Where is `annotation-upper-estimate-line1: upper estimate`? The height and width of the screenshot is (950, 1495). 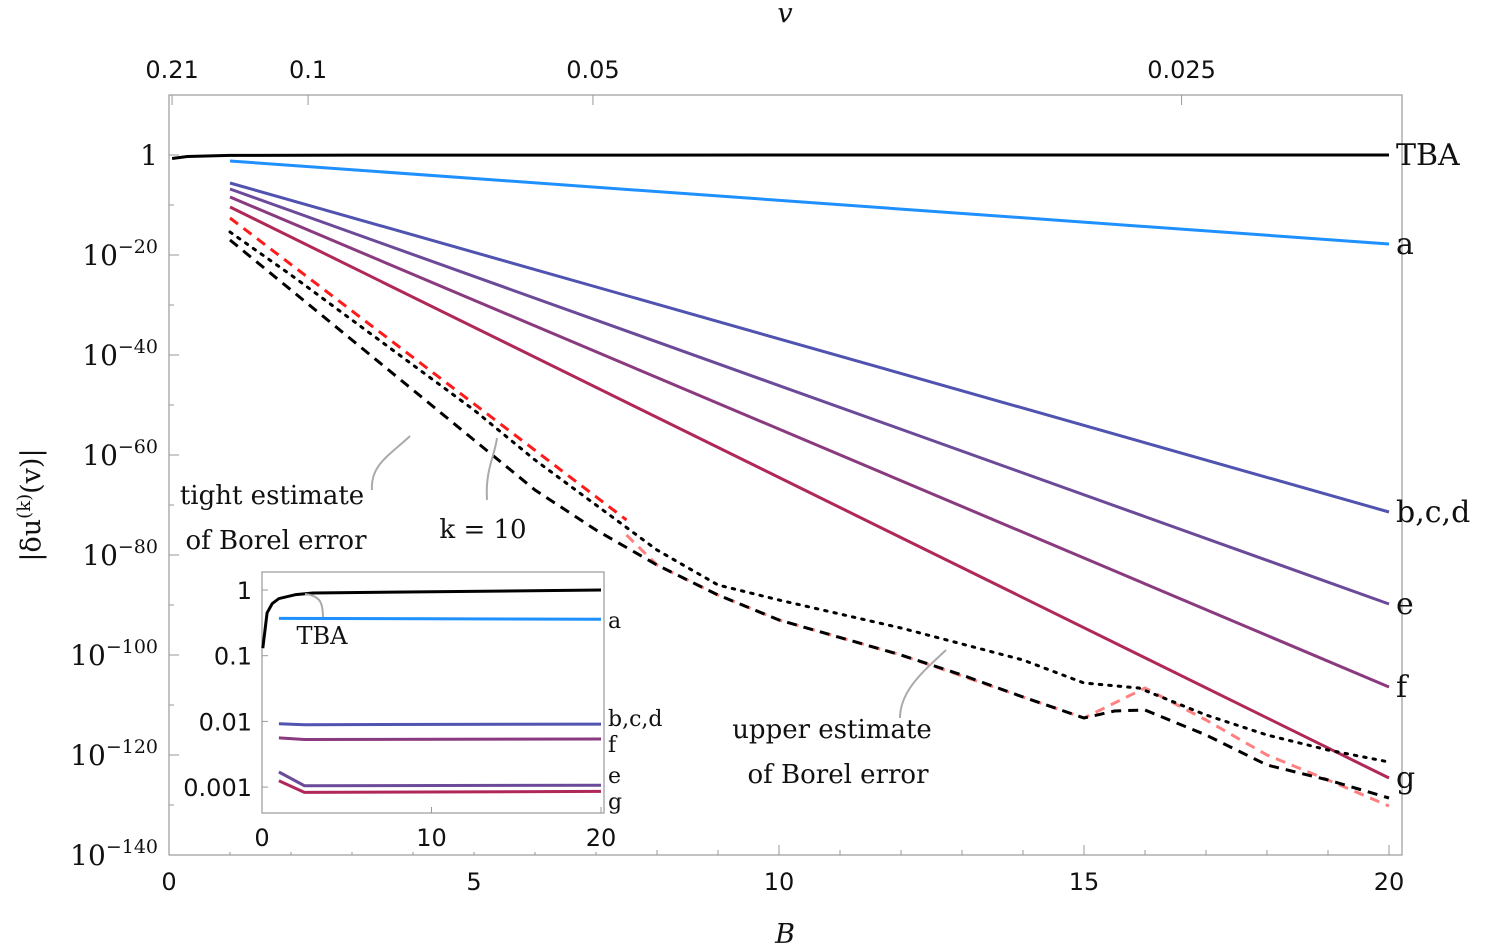
annotation-upper-estimate-line1: upper estimate is located at coordinates (832, 730).